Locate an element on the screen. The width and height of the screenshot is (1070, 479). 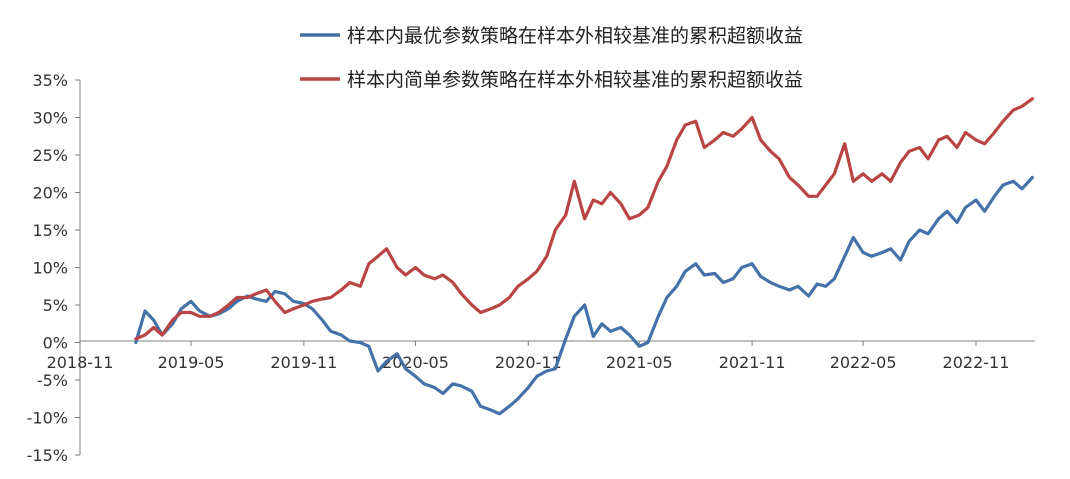
x-tick-label: 2022-05 is located at coordinates (863, 362).